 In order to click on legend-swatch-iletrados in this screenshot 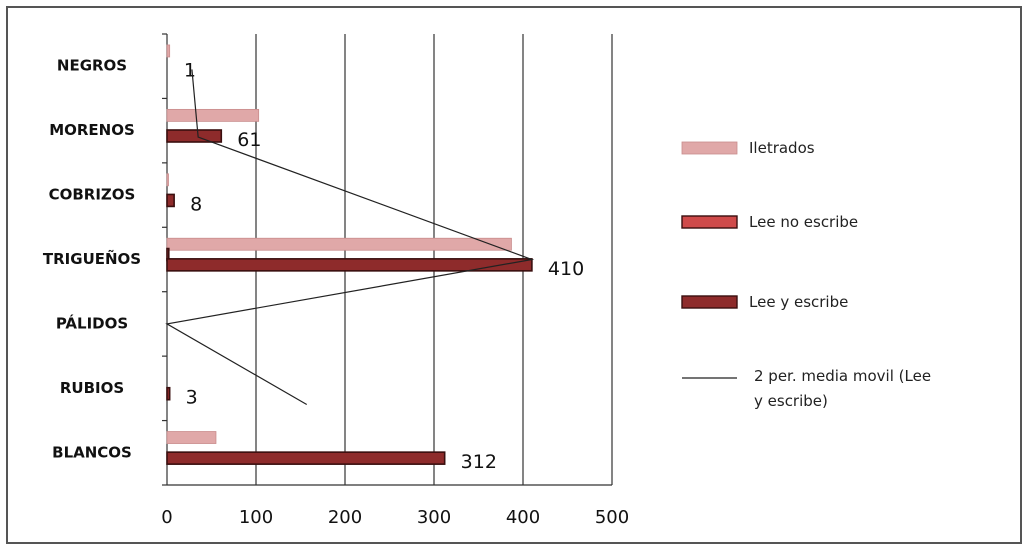, I will do `click(709, 148)`.